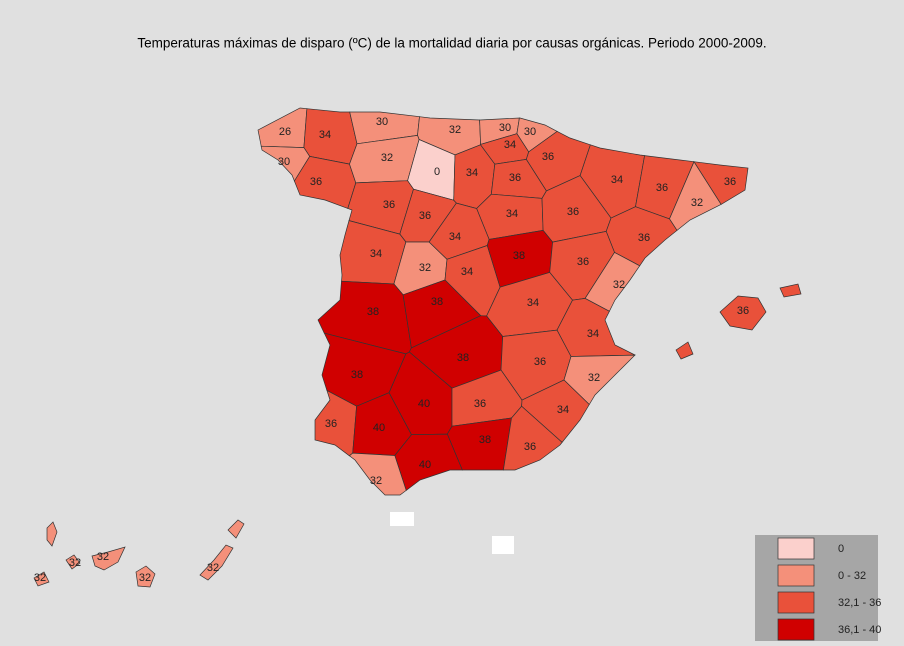  I want to click on province-label: 0, so click(437, 172).